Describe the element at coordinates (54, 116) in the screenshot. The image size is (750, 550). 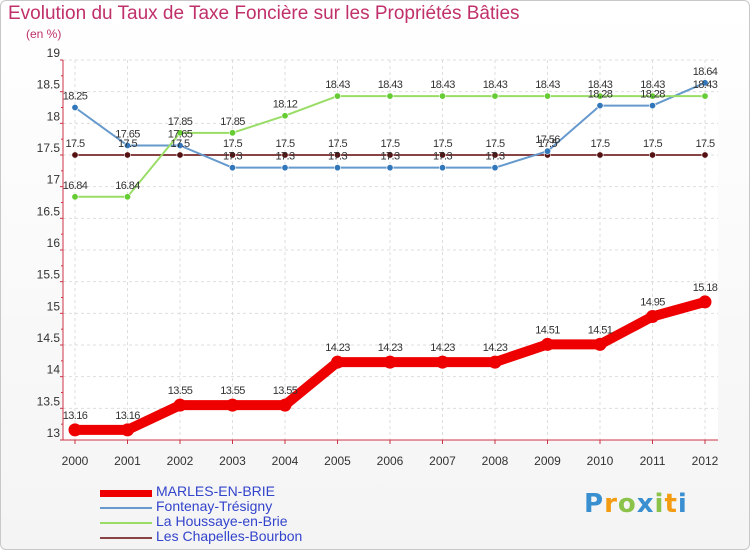
I see `y-tick-label: 18` at that location.